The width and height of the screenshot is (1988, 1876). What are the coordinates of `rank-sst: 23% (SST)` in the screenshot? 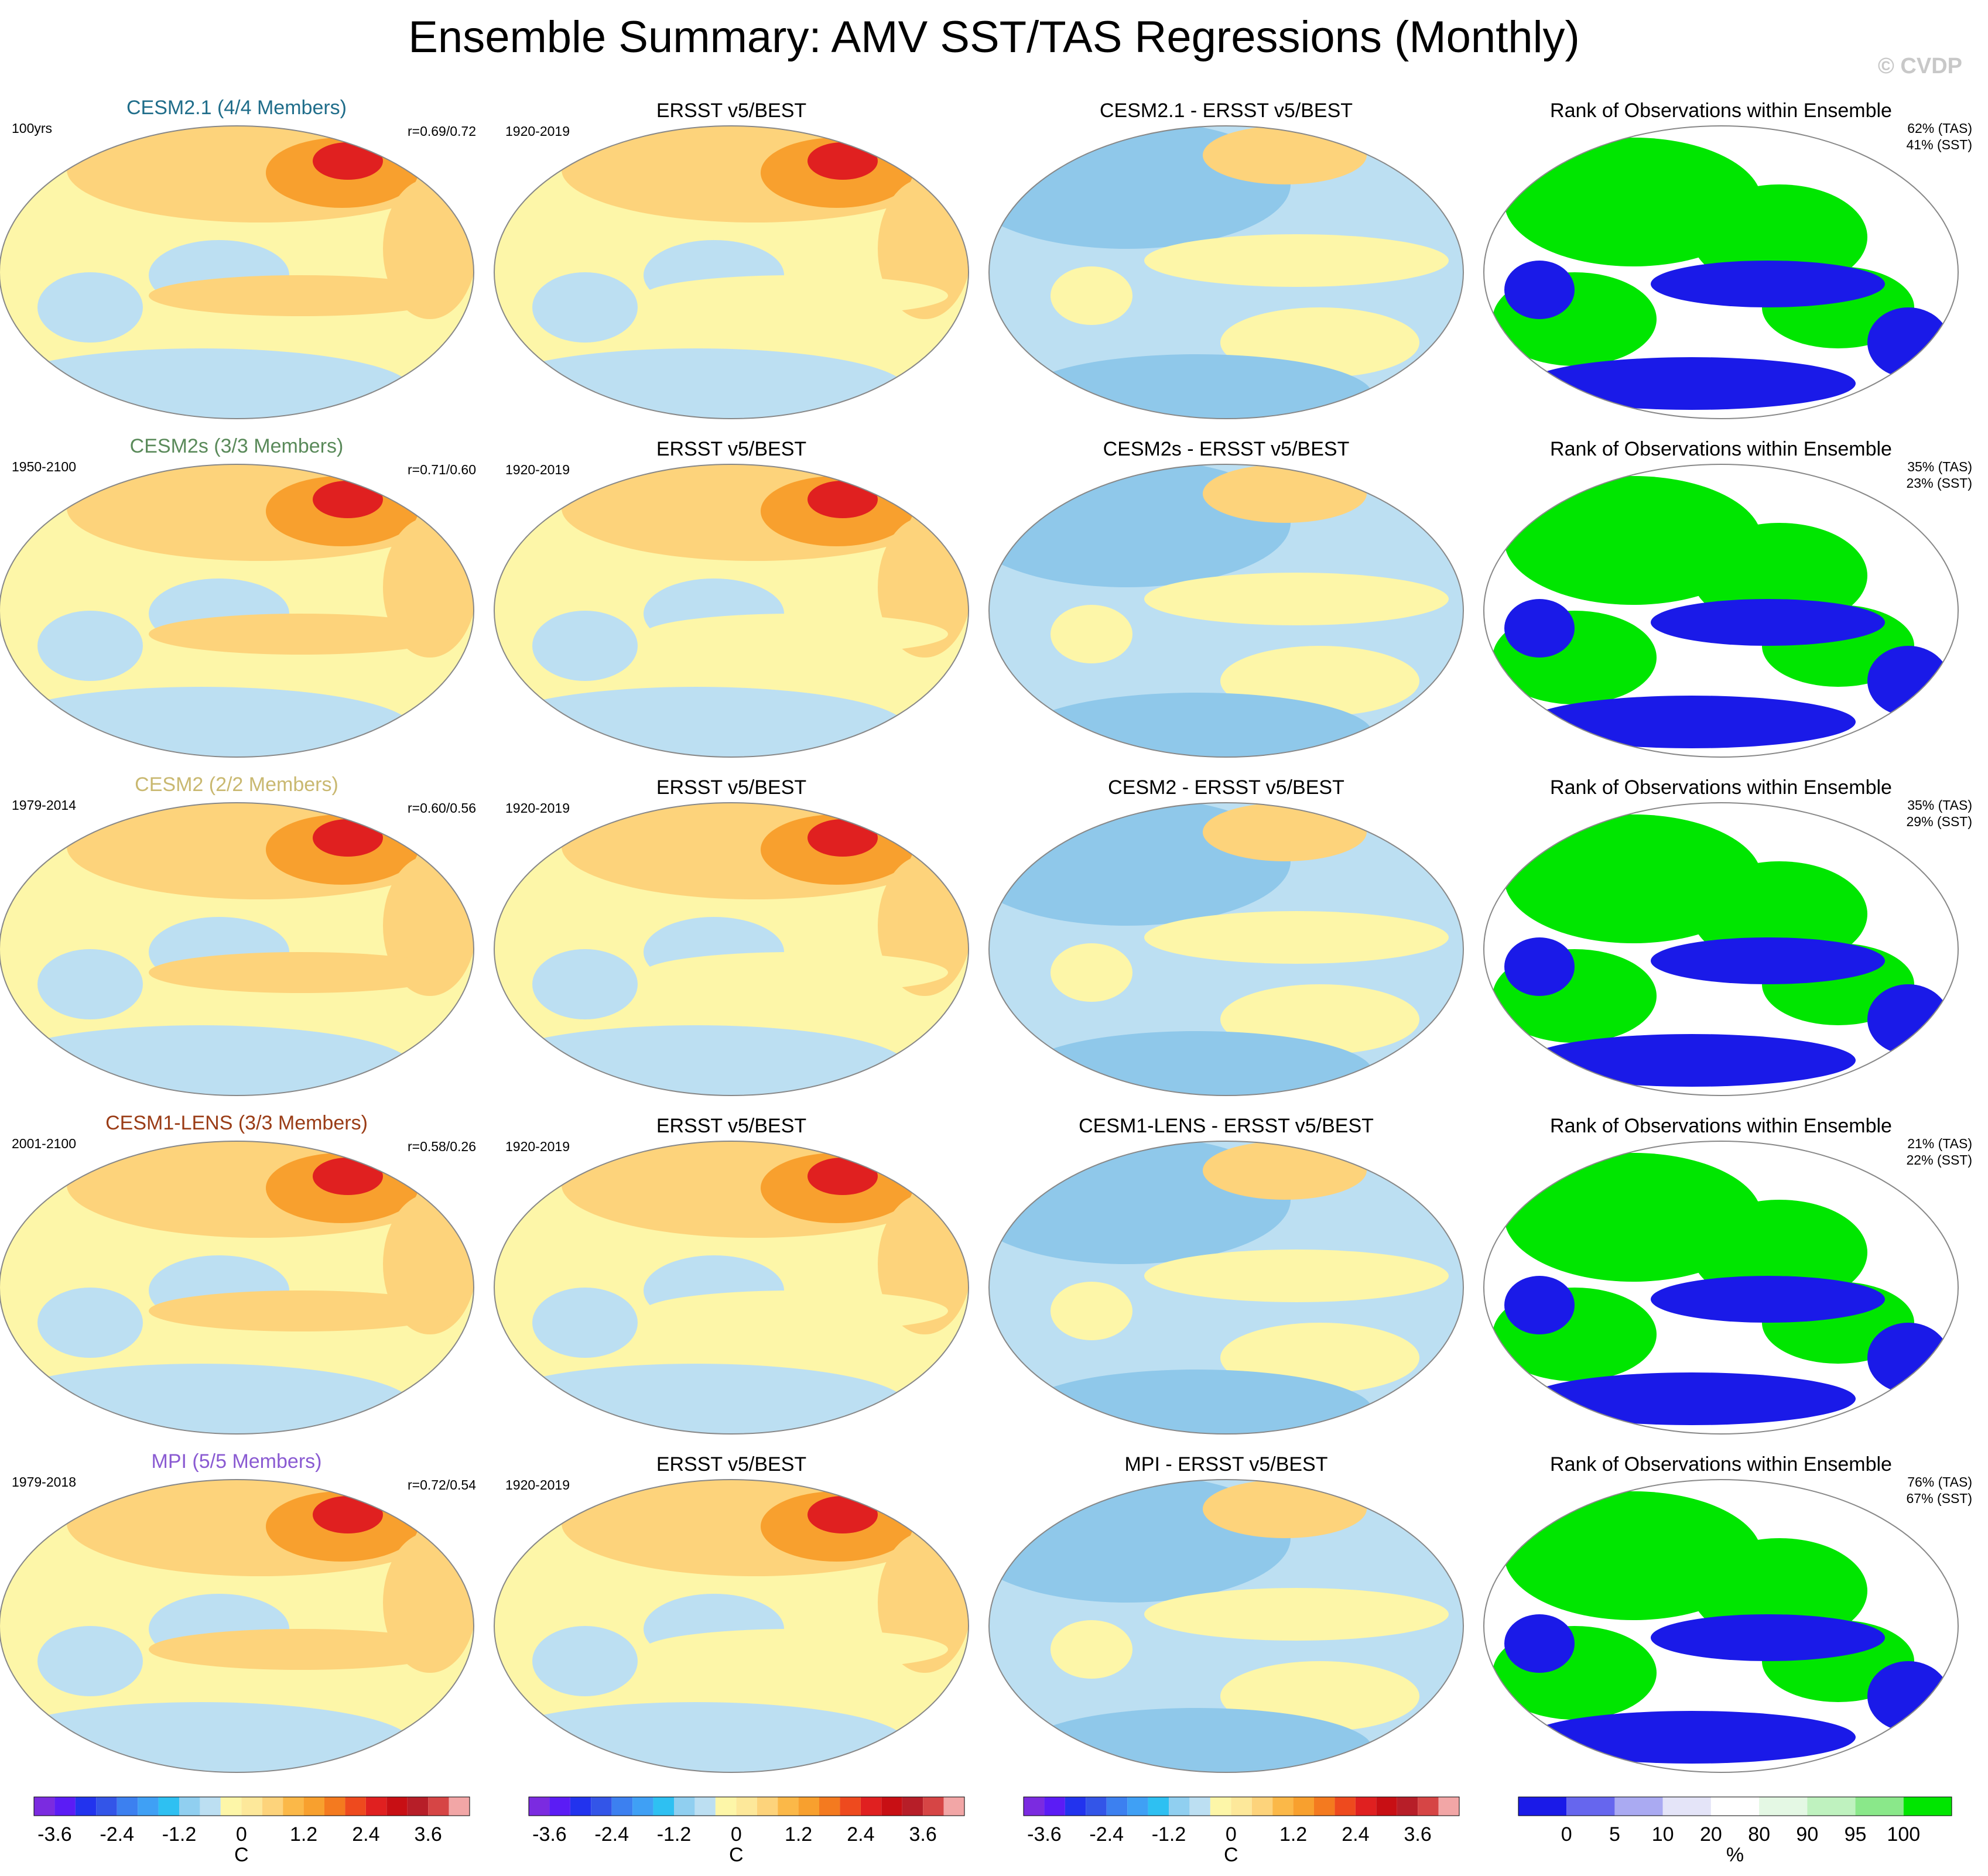 It's located at (1939, 483).